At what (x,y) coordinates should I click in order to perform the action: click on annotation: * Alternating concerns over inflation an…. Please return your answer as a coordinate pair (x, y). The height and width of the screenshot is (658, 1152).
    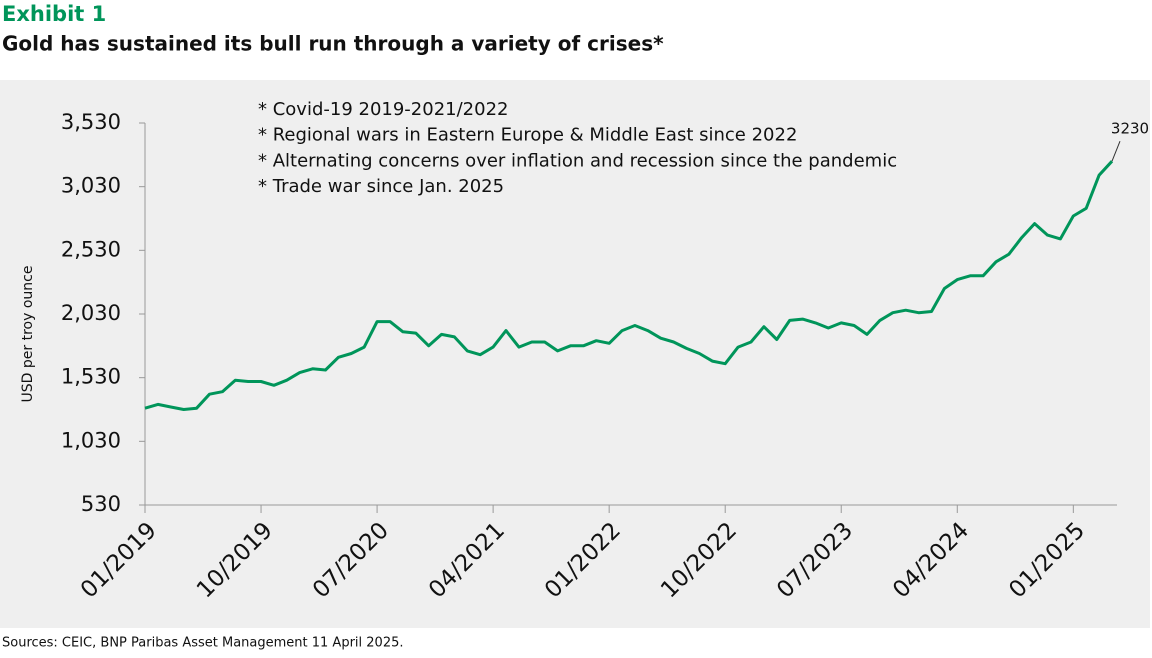
    Looking at the image, I should click on (577, 160).